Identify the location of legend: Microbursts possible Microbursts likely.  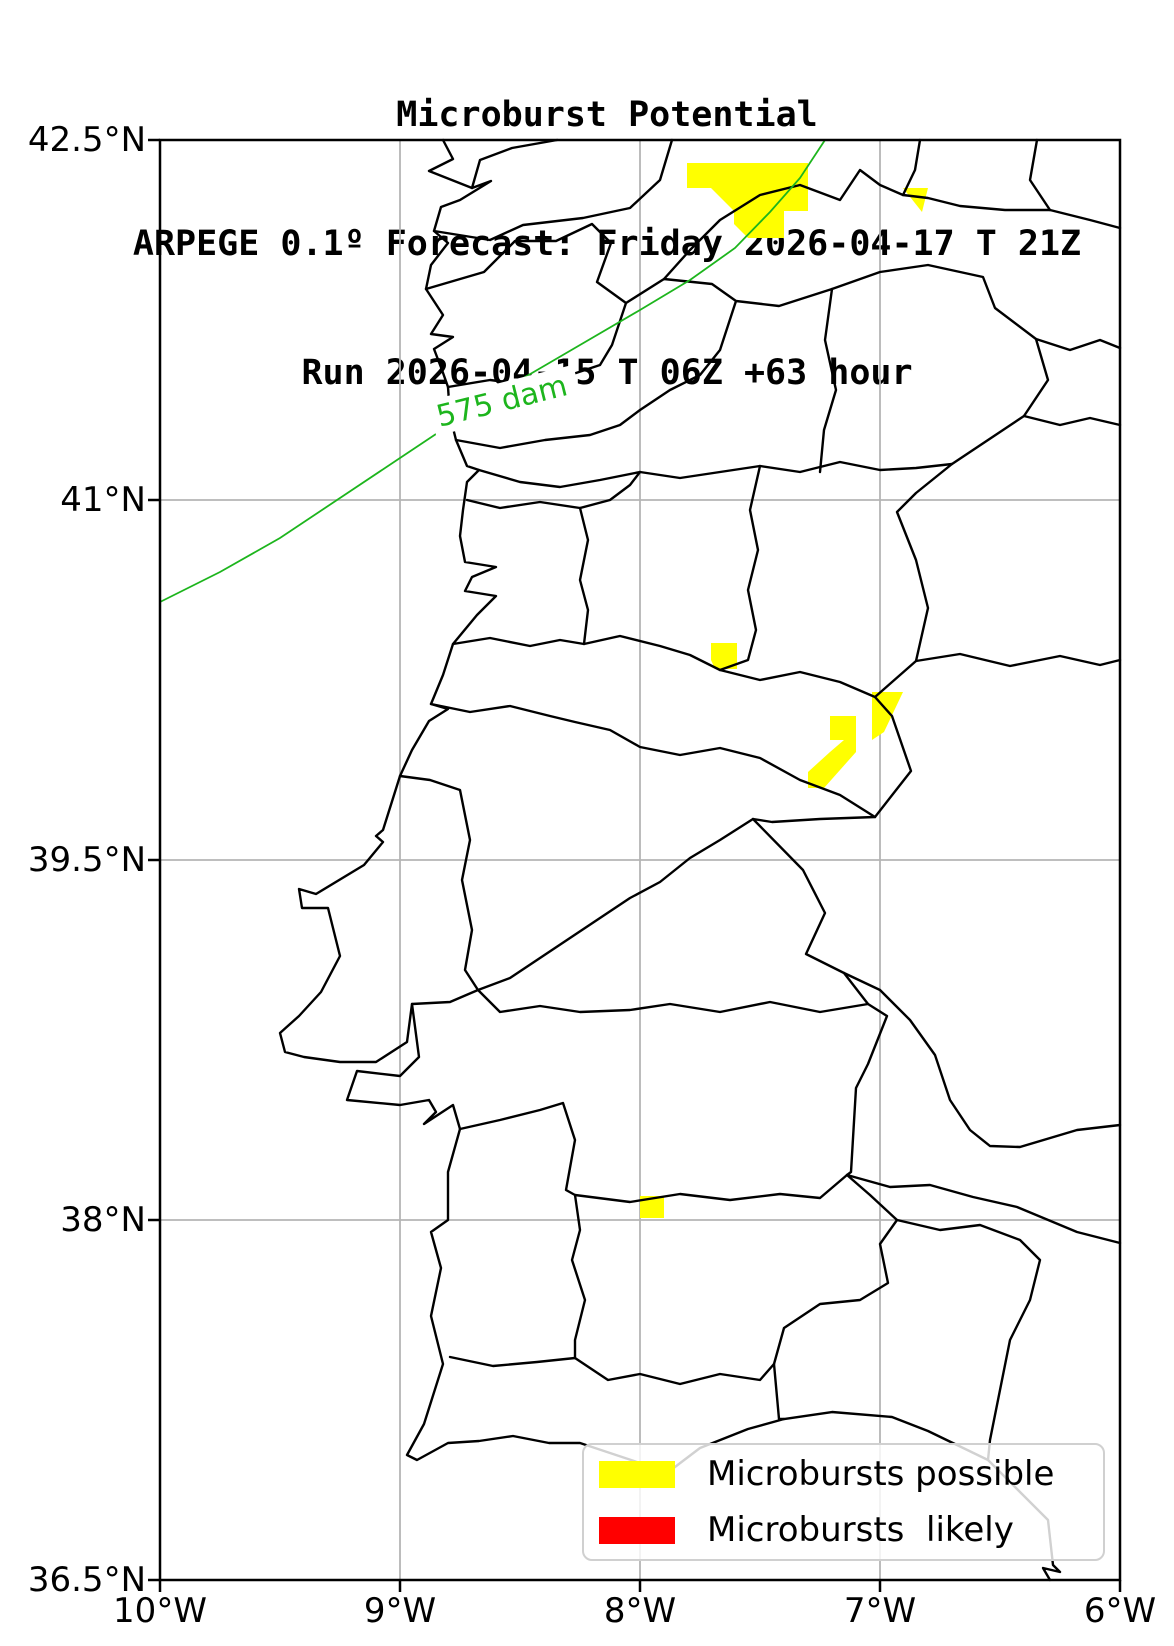
(843, 1502).